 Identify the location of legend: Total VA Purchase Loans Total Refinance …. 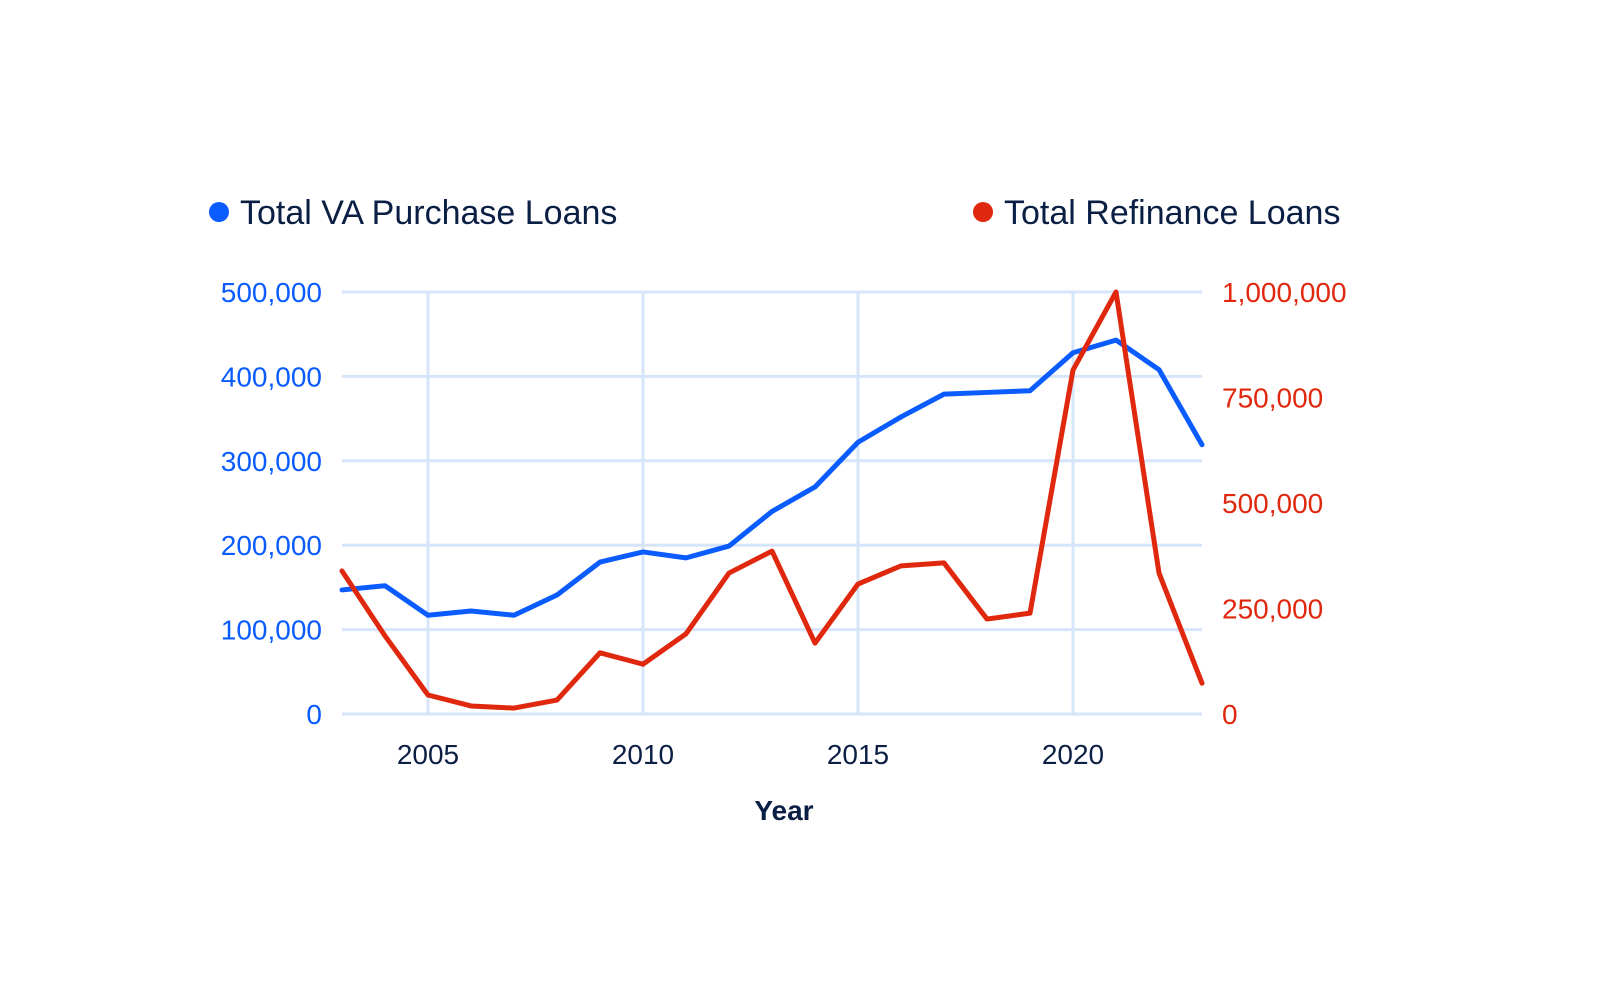
(774, 213).